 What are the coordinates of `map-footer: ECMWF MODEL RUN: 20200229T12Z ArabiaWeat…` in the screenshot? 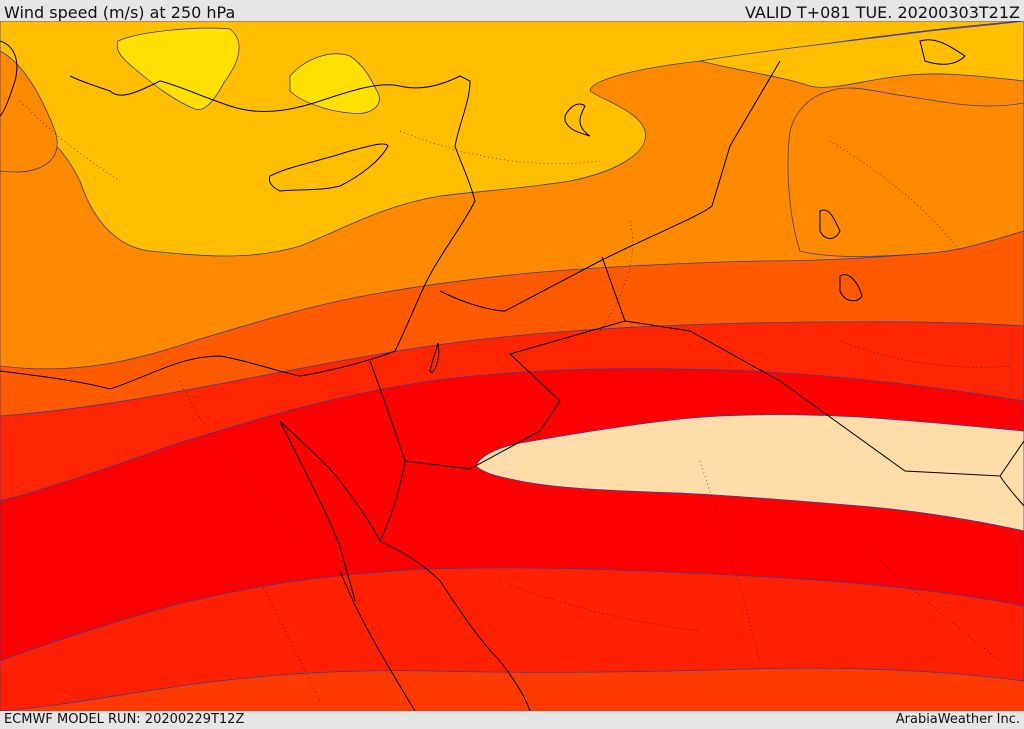 It's located at (512, 720).